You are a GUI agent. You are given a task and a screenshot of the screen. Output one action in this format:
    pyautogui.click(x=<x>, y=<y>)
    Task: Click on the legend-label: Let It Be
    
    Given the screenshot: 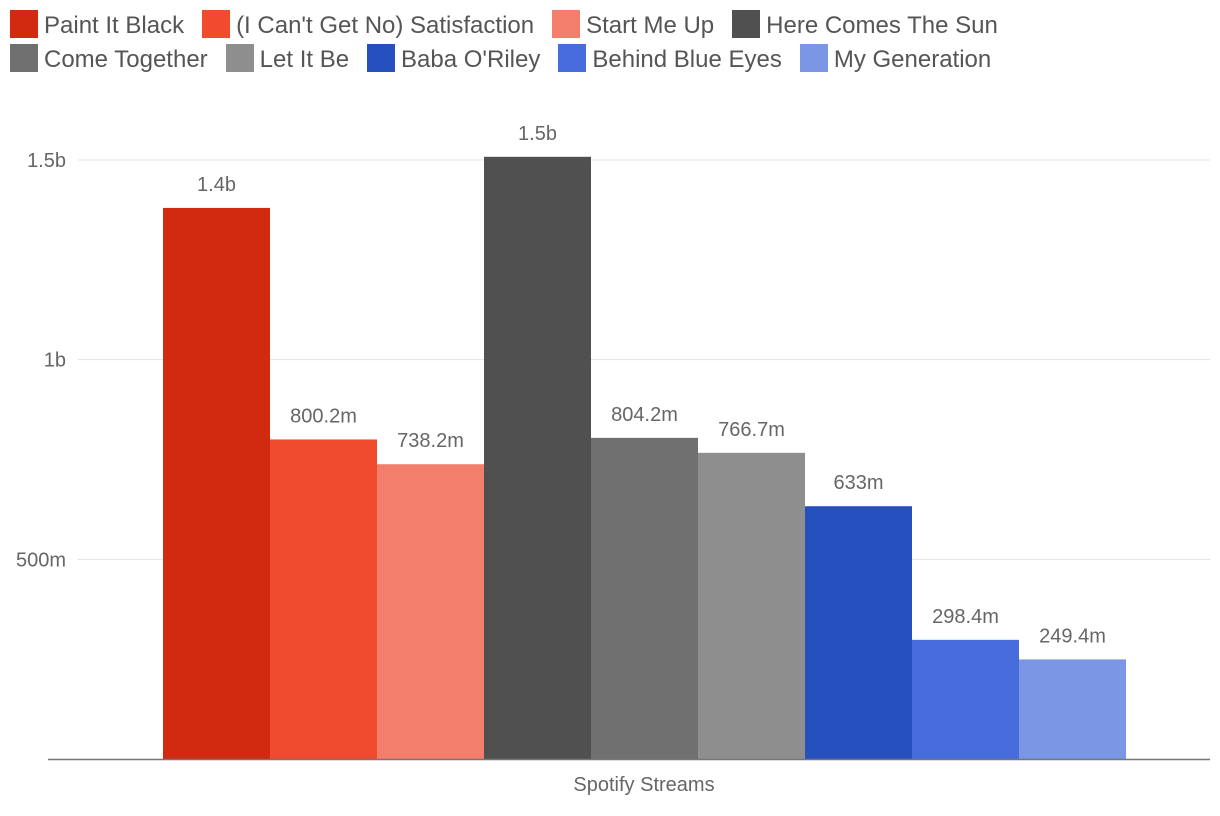 What is the action you would take?
    pyautogui.click(x=304, y=59)
    